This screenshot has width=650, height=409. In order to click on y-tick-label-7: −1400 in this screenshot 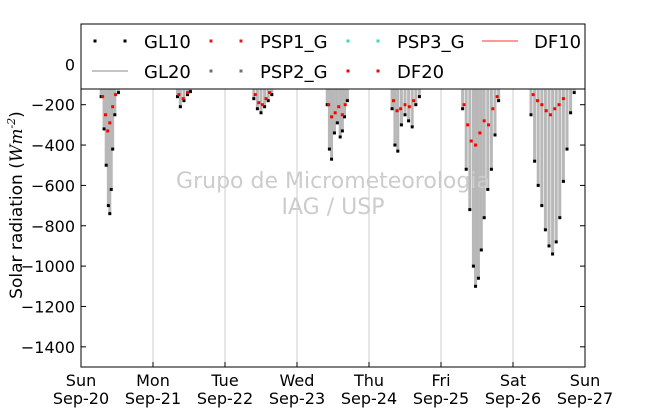, I will do `click(48, 347)`.